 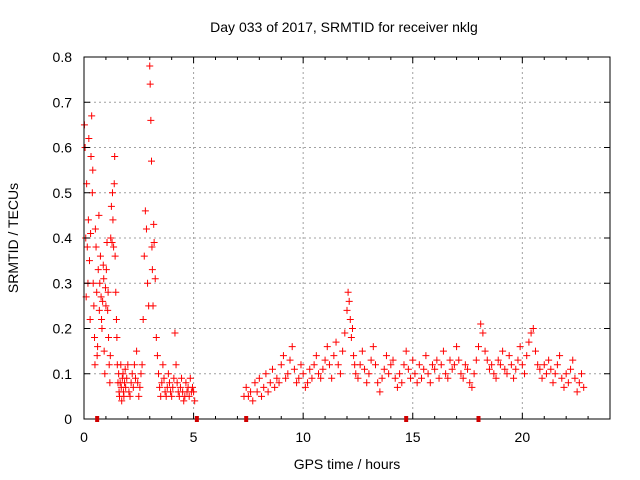 I want to click on x-axis-label: GPS time / hours, so click(x=347, y=464).